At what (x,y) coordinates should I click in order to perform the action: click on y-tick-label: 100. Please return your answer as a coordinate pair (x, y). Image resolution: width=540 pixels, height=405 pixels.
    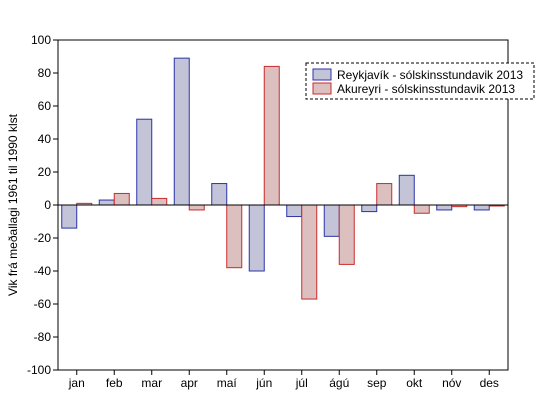
    Looking at the image, I should click on (41, 40).